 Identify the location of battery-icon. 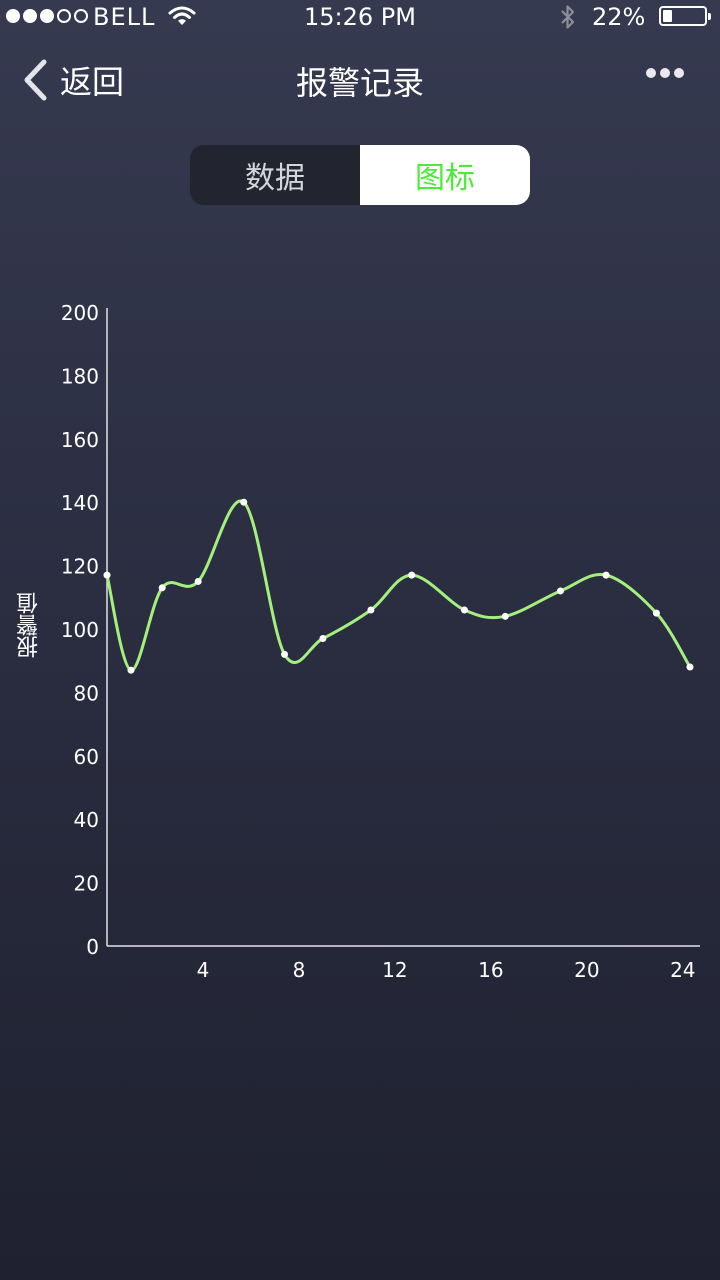
(685, 16).